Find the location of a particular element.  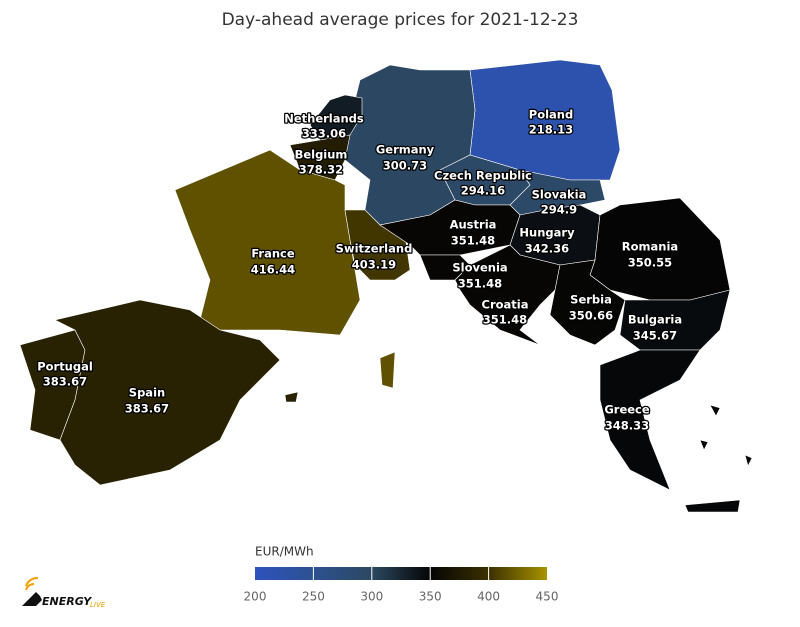

country-name: Germany is located at coordinates (405, 150).